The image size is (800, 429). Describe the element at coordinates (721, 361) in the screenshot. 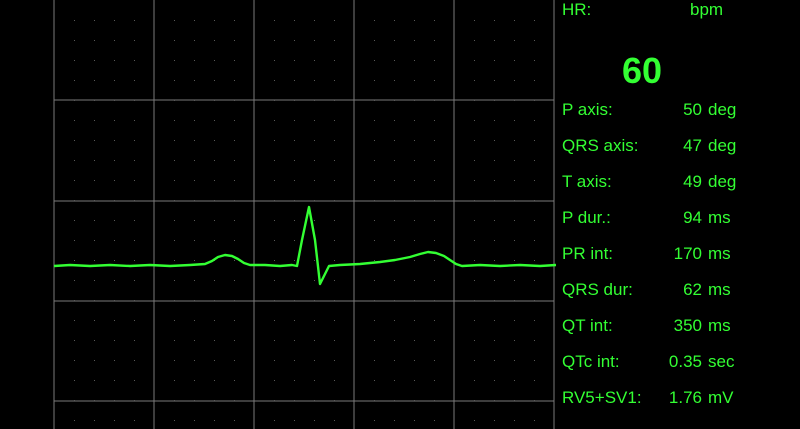

I see `measurement-unit: sec` at that location.